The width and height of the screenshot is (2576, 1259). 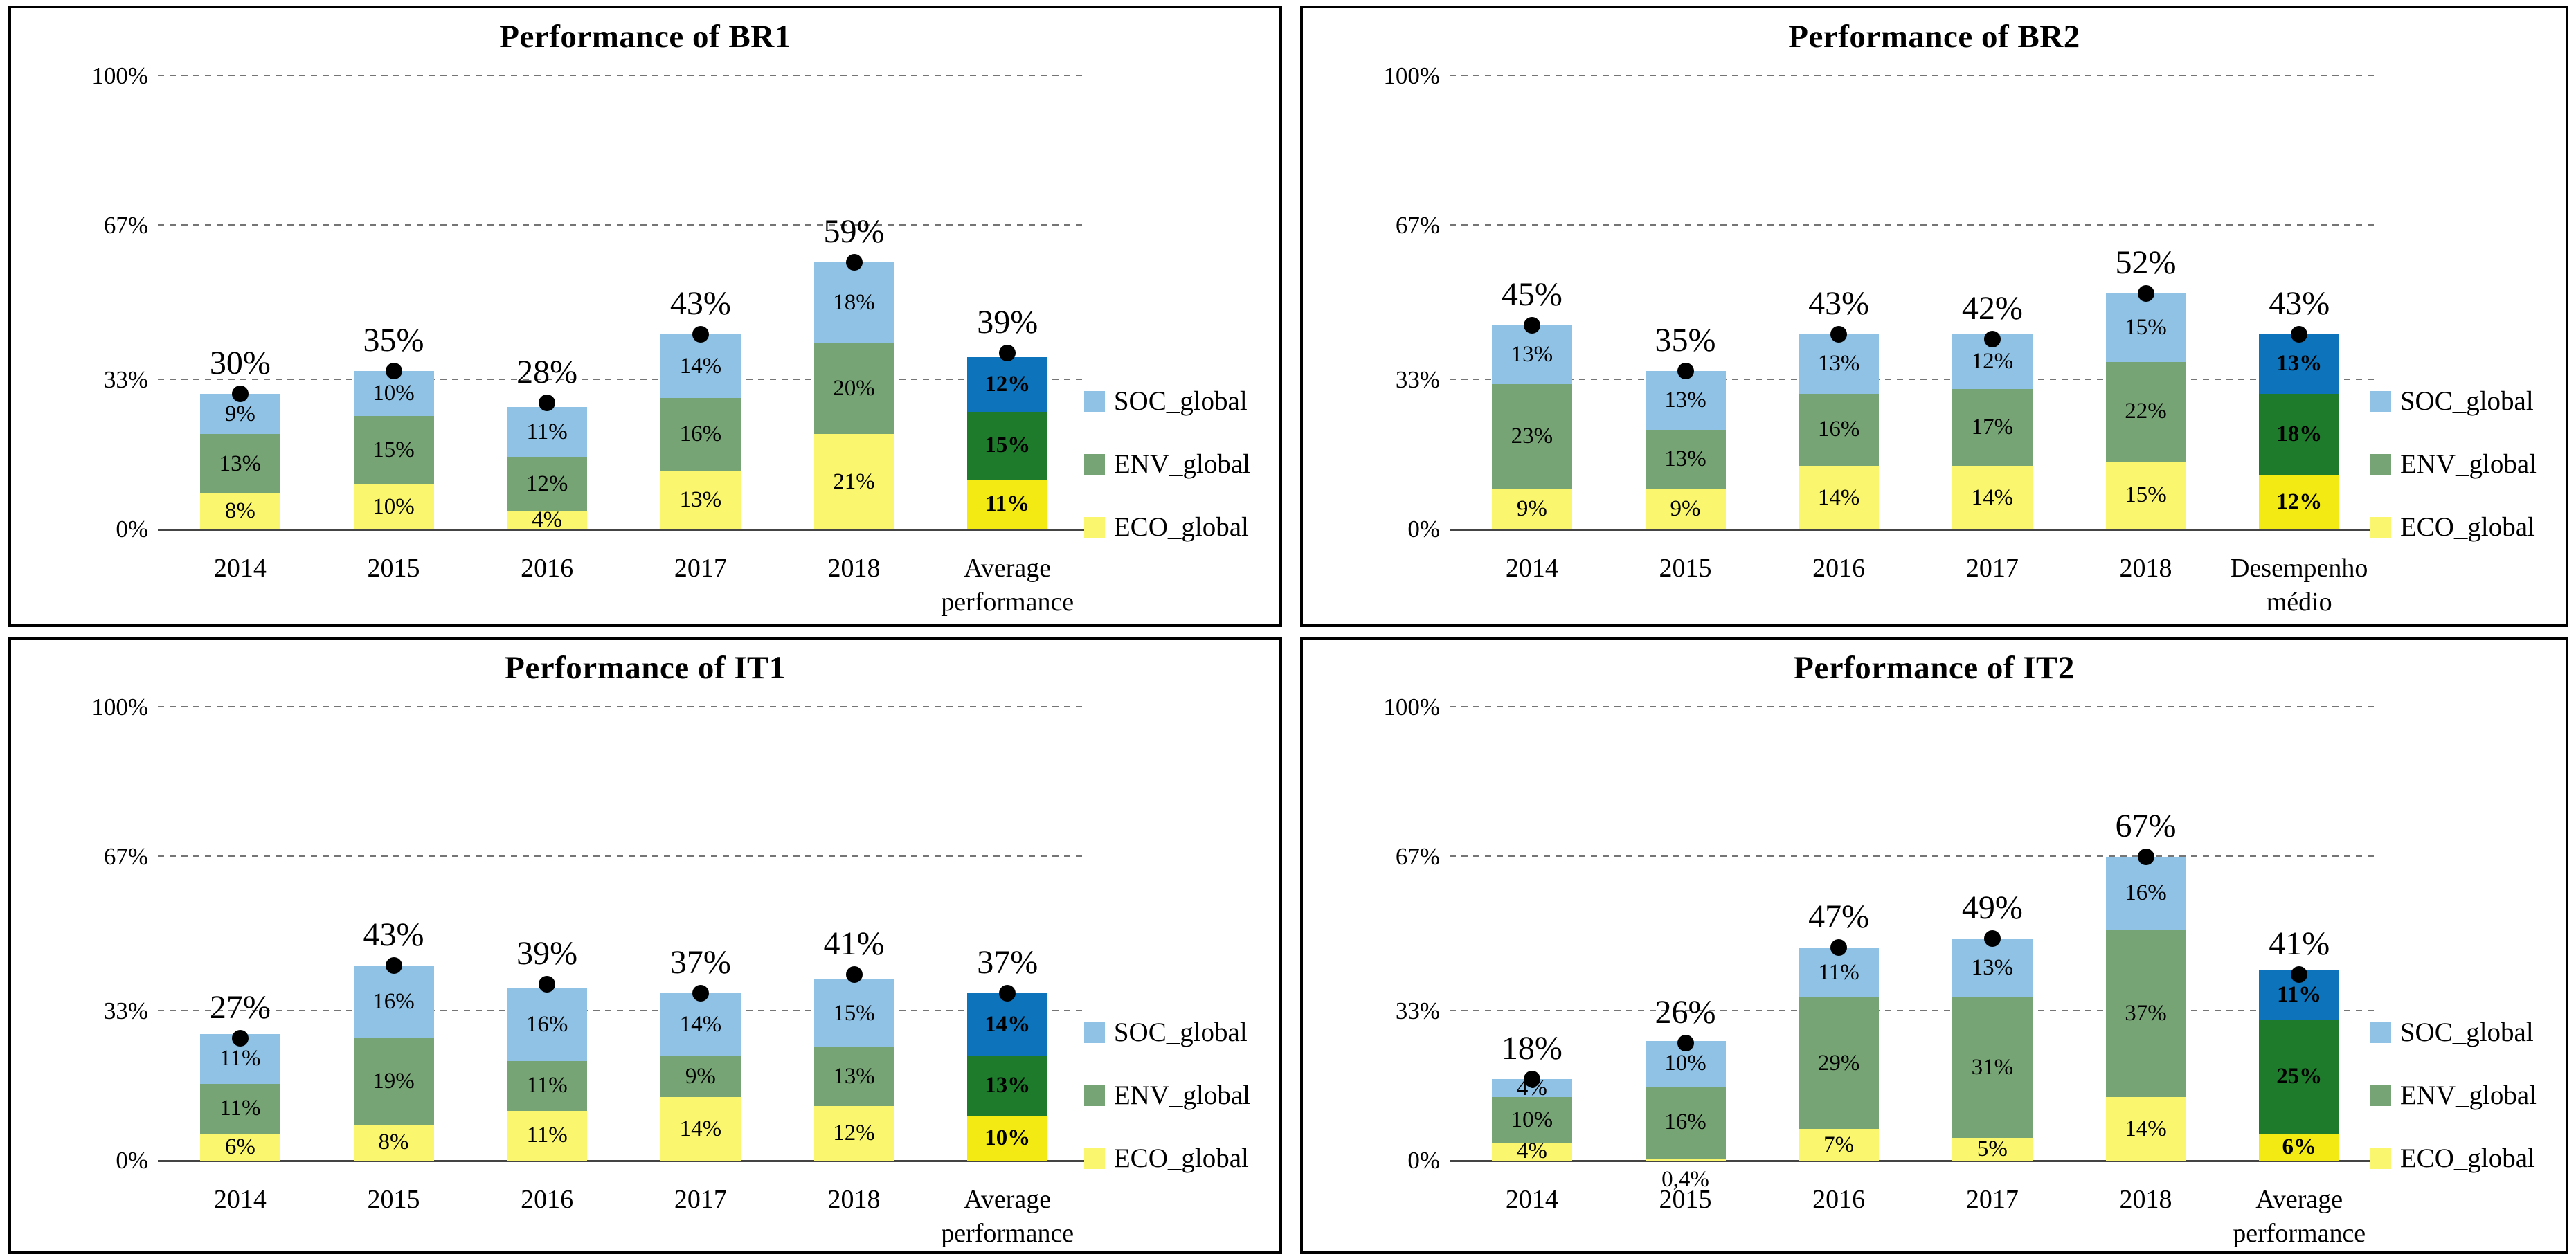 I want to click on segment-env_global: 9%, so click(x=700, y=1077).